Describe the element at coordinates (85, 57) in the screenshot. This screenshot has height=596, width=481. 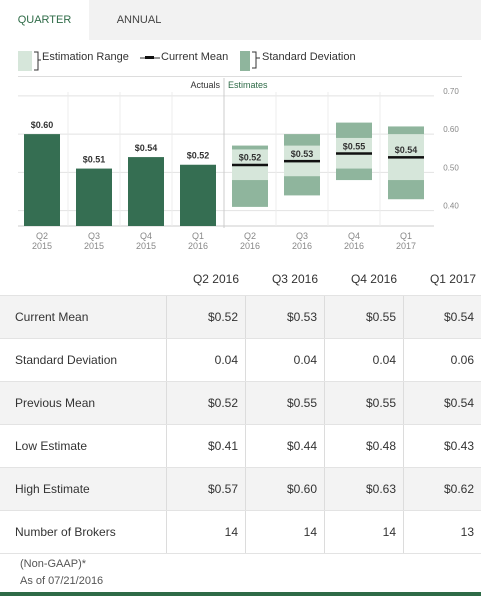
I see `legend-estimation-range-label: Estimation Range` at that location.